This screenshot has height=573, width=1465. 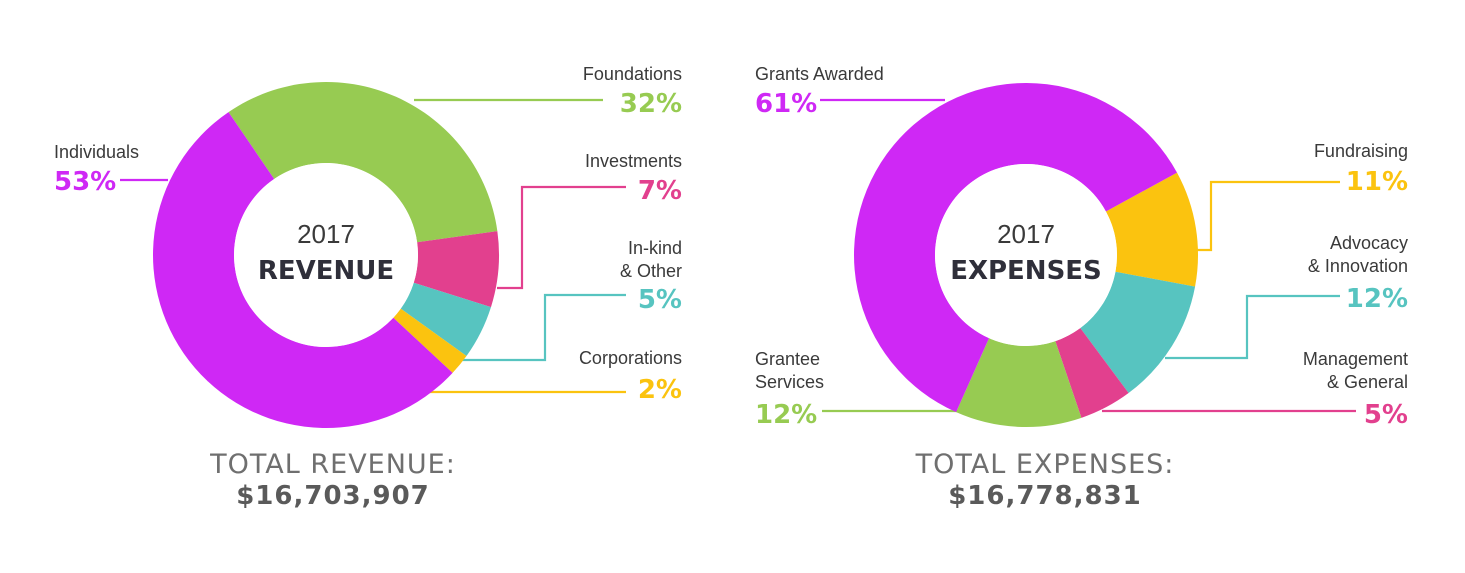 What do you see at coordinates (333, 496) in the screenshot?
I see `total-value: $16,703,907` at bounding box center [333, 496].